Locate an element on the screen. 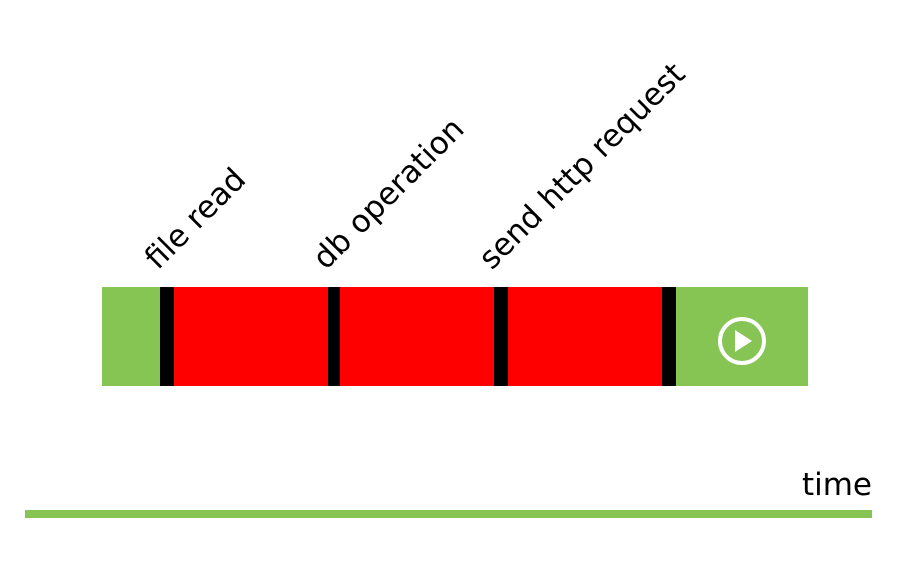 The width and height of the screenshot is (908, 562). blocked-segment-http-request is located at coordinates (585, 336).